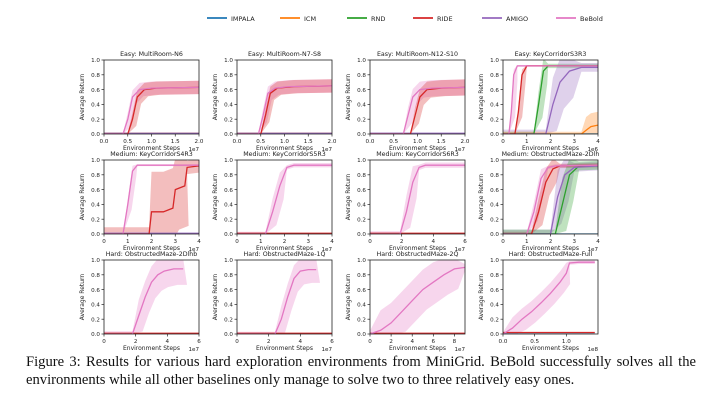 This screenshot has width=717, height=408. What do you see at coordinates (441, 142) in the screenshot?
I see `x-tick-label: 1.5` at bounding box center [441, 142].